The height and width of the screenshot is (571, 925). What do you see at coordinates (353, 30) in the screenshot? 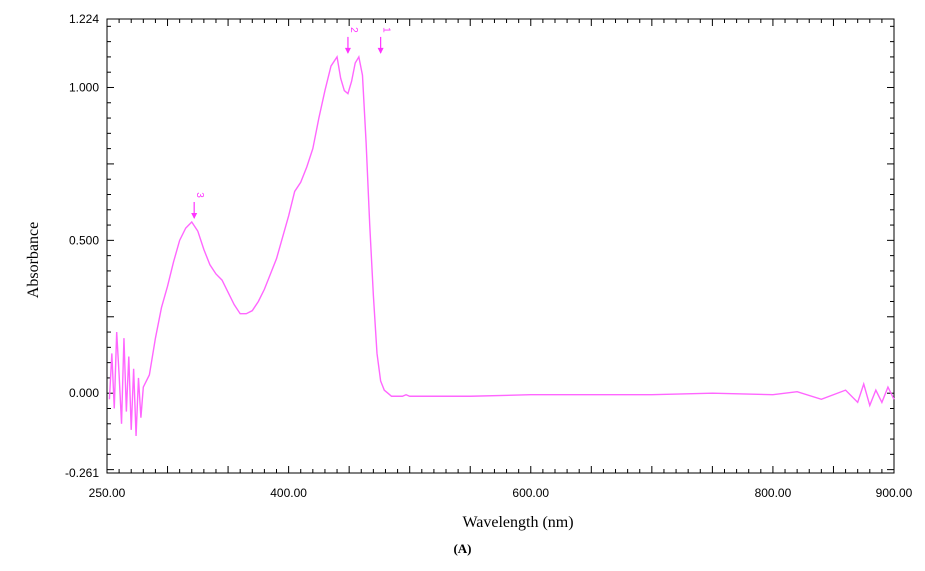
I see `peak-label: 2` at bounding box center [353, 30].